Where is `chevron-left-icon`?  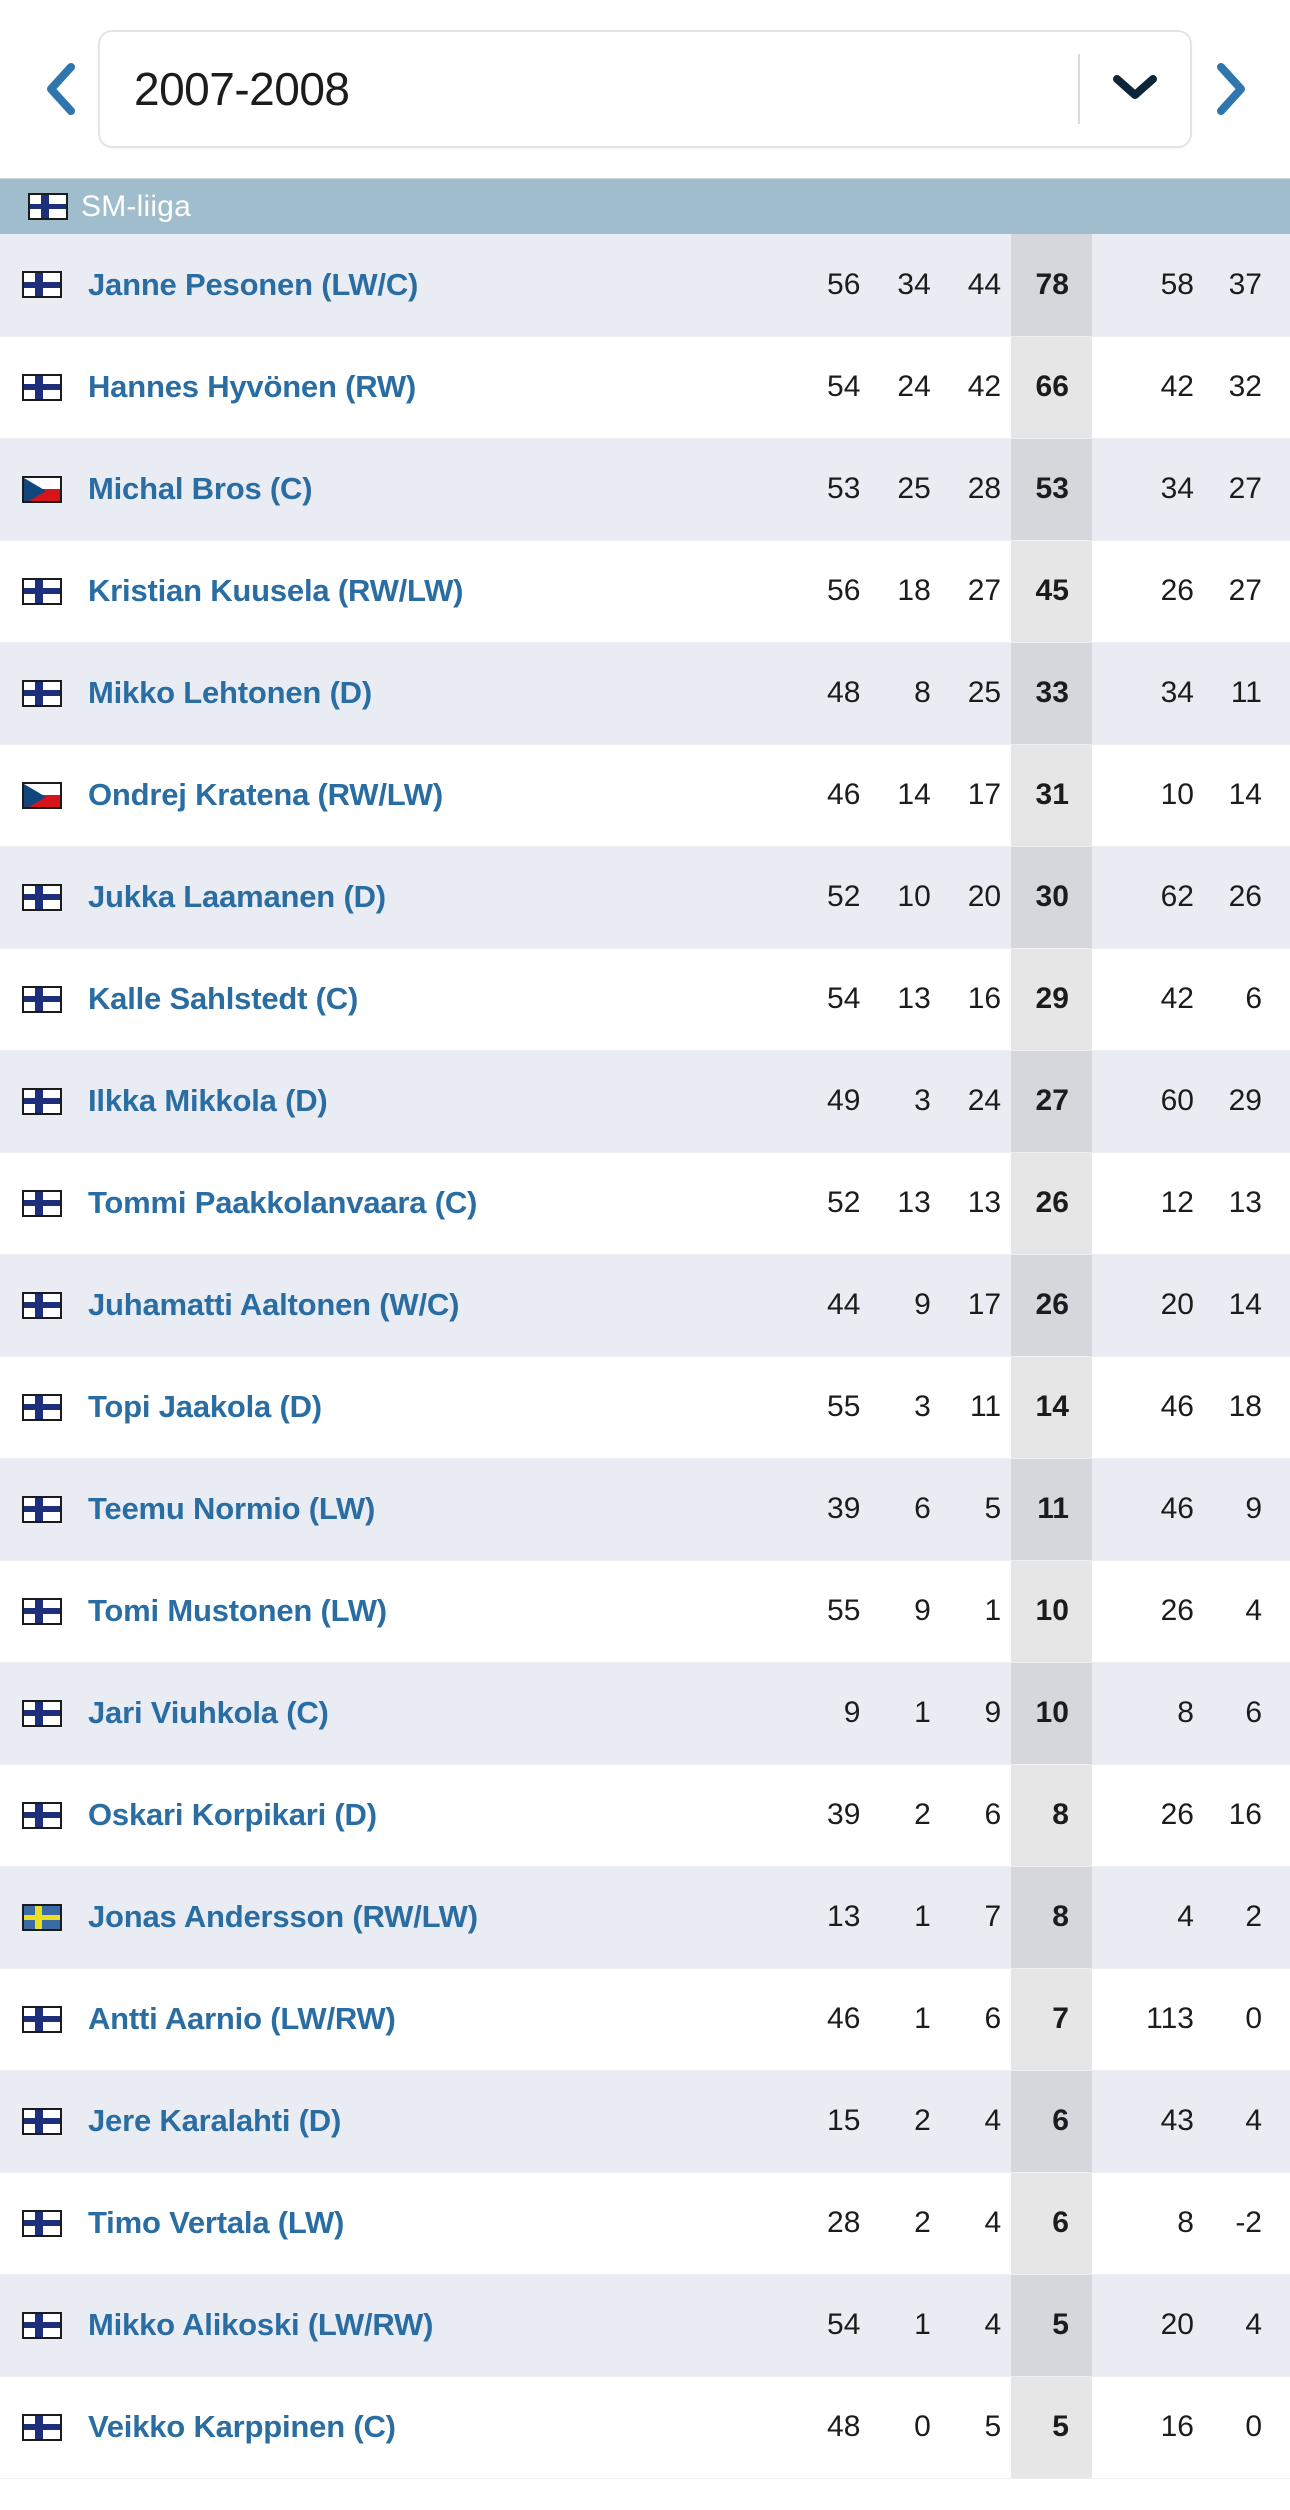 chevron-left-icon is located at coordinates (60, 89).